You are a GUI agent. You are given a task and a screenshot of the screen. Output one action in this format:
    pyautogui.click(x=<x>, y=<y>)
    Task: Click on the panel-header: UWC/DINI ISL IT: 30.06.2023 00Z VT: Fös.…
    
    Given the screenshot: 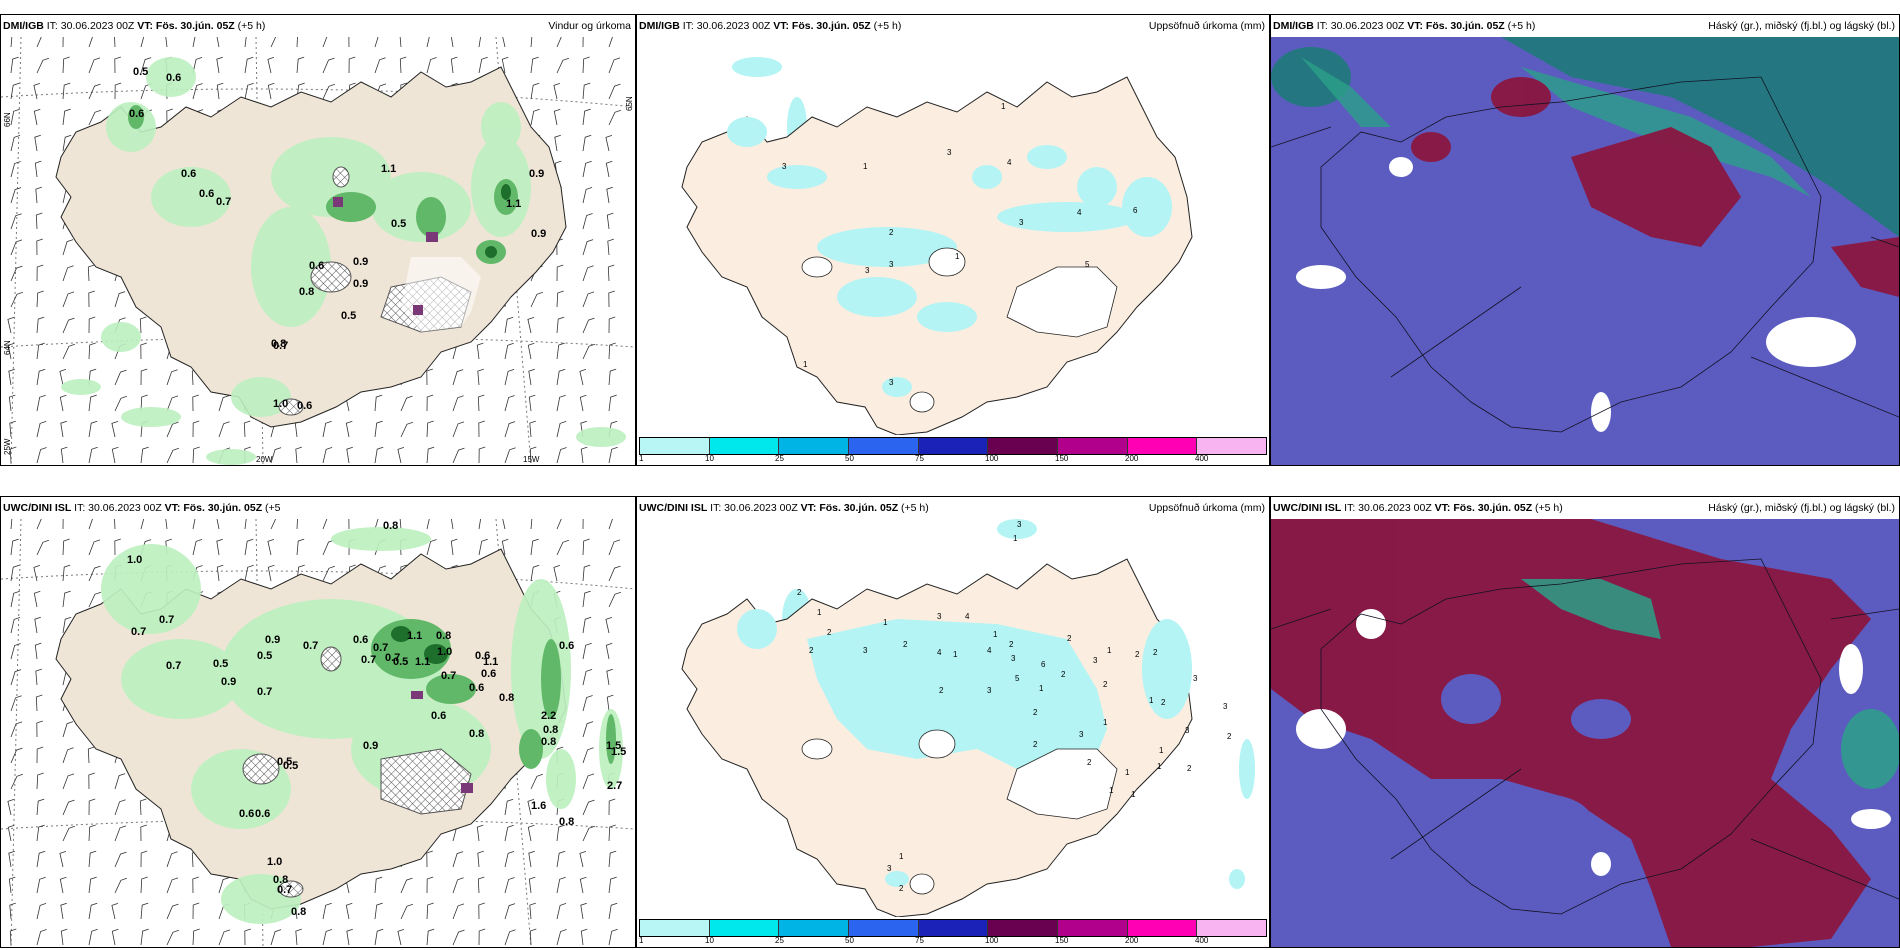 What is the action you would take?
    pyautogui.click(x=1585, y=508)
    